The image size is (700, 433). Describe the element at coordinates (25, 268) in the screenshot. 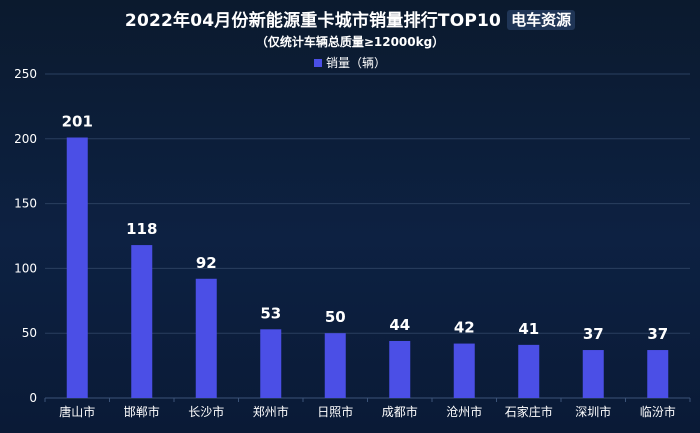

I see `y-tick-label: 100` at that location.